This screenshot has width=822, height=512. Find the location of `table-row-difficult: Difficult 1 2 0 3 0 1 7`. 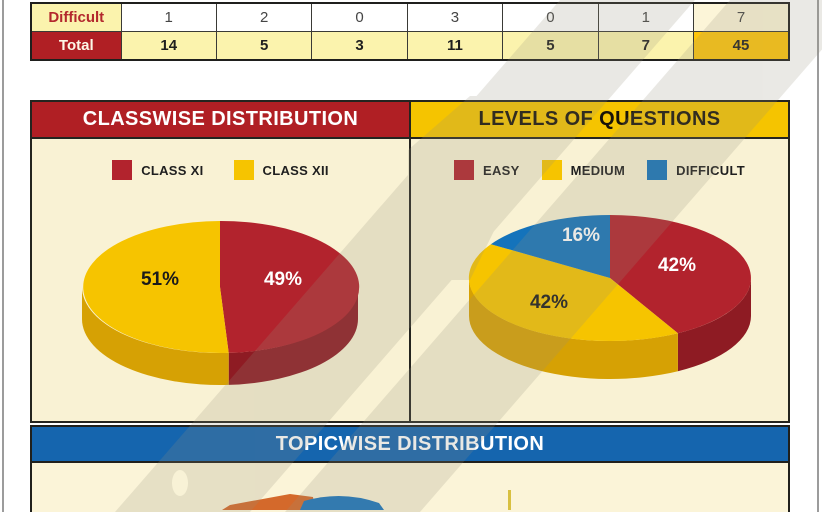

table-row-difficult: Difficult 1 2 0 3 0 1 7 is located at coordinates (410, 17).